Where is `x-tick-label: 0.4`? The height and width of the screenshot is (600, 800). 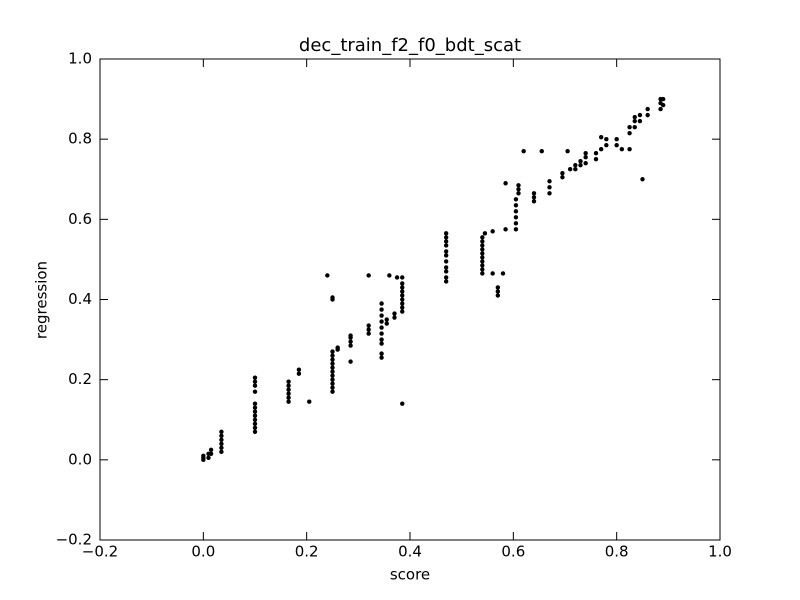 x-tick-label: 0.4 is located at coordinates (410, 552).